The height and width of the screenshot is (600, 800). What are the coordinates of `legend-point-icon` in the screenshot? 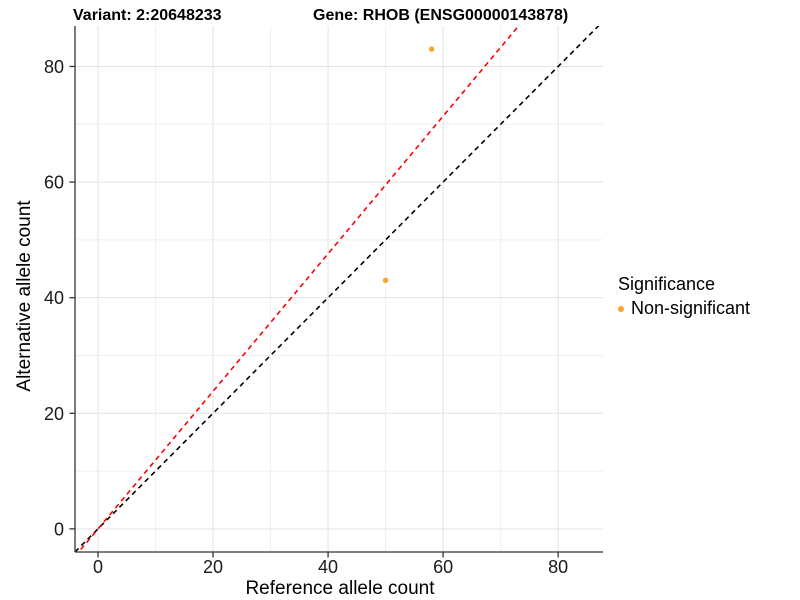 It's located at (621, 308).